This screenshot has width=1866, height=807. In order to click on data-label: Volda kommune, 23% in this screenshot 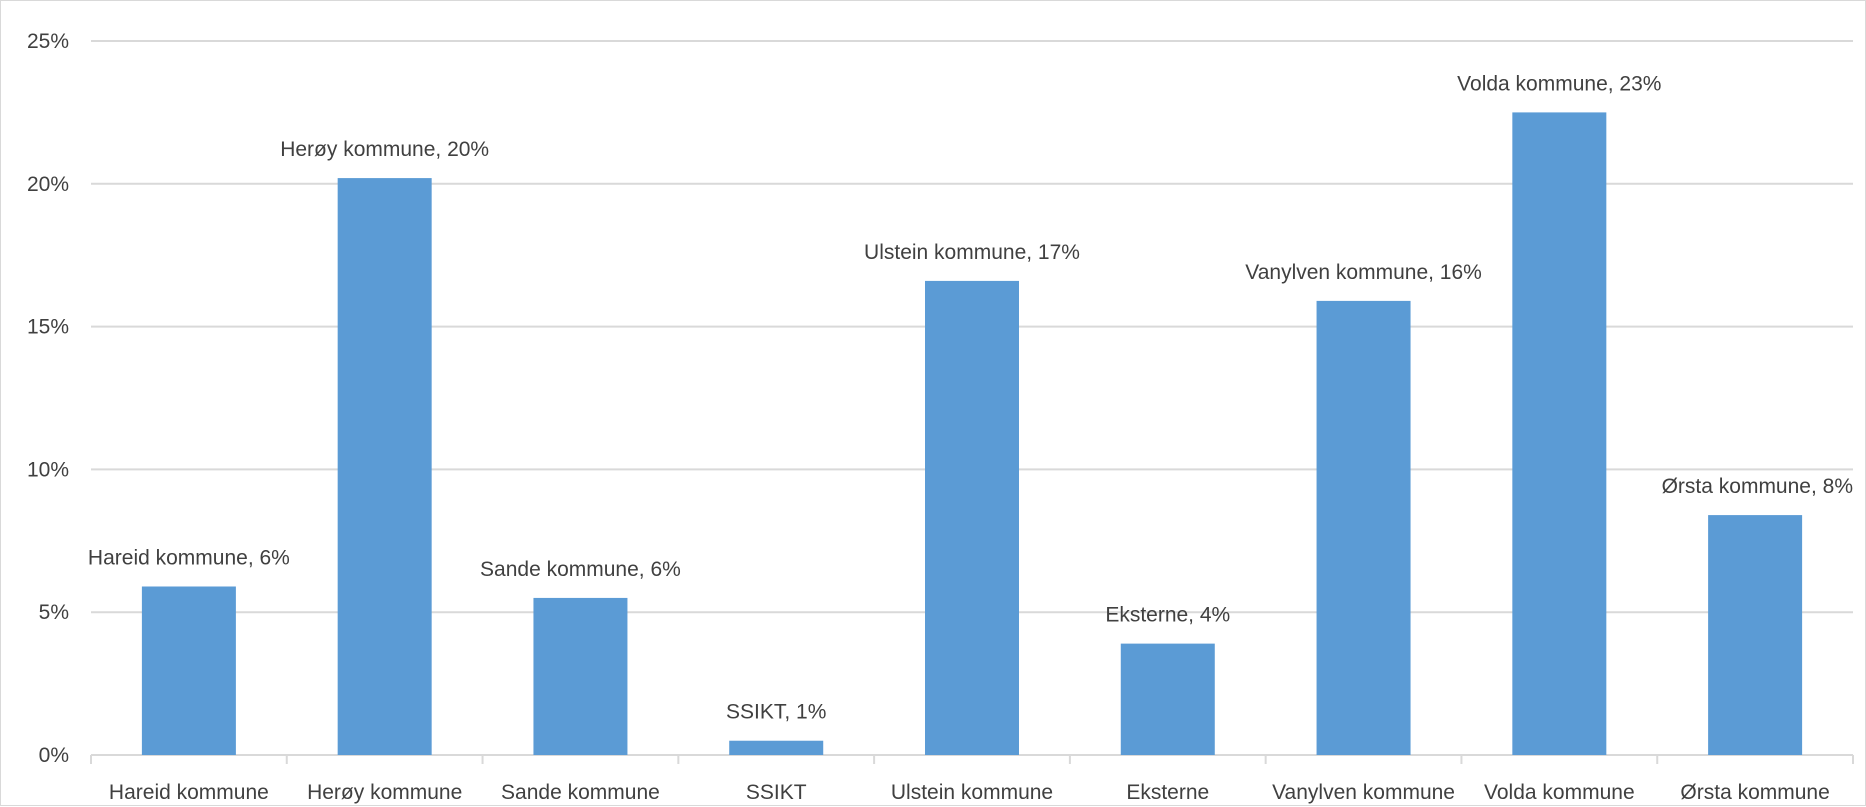, I will do `click(1559, 83)`.